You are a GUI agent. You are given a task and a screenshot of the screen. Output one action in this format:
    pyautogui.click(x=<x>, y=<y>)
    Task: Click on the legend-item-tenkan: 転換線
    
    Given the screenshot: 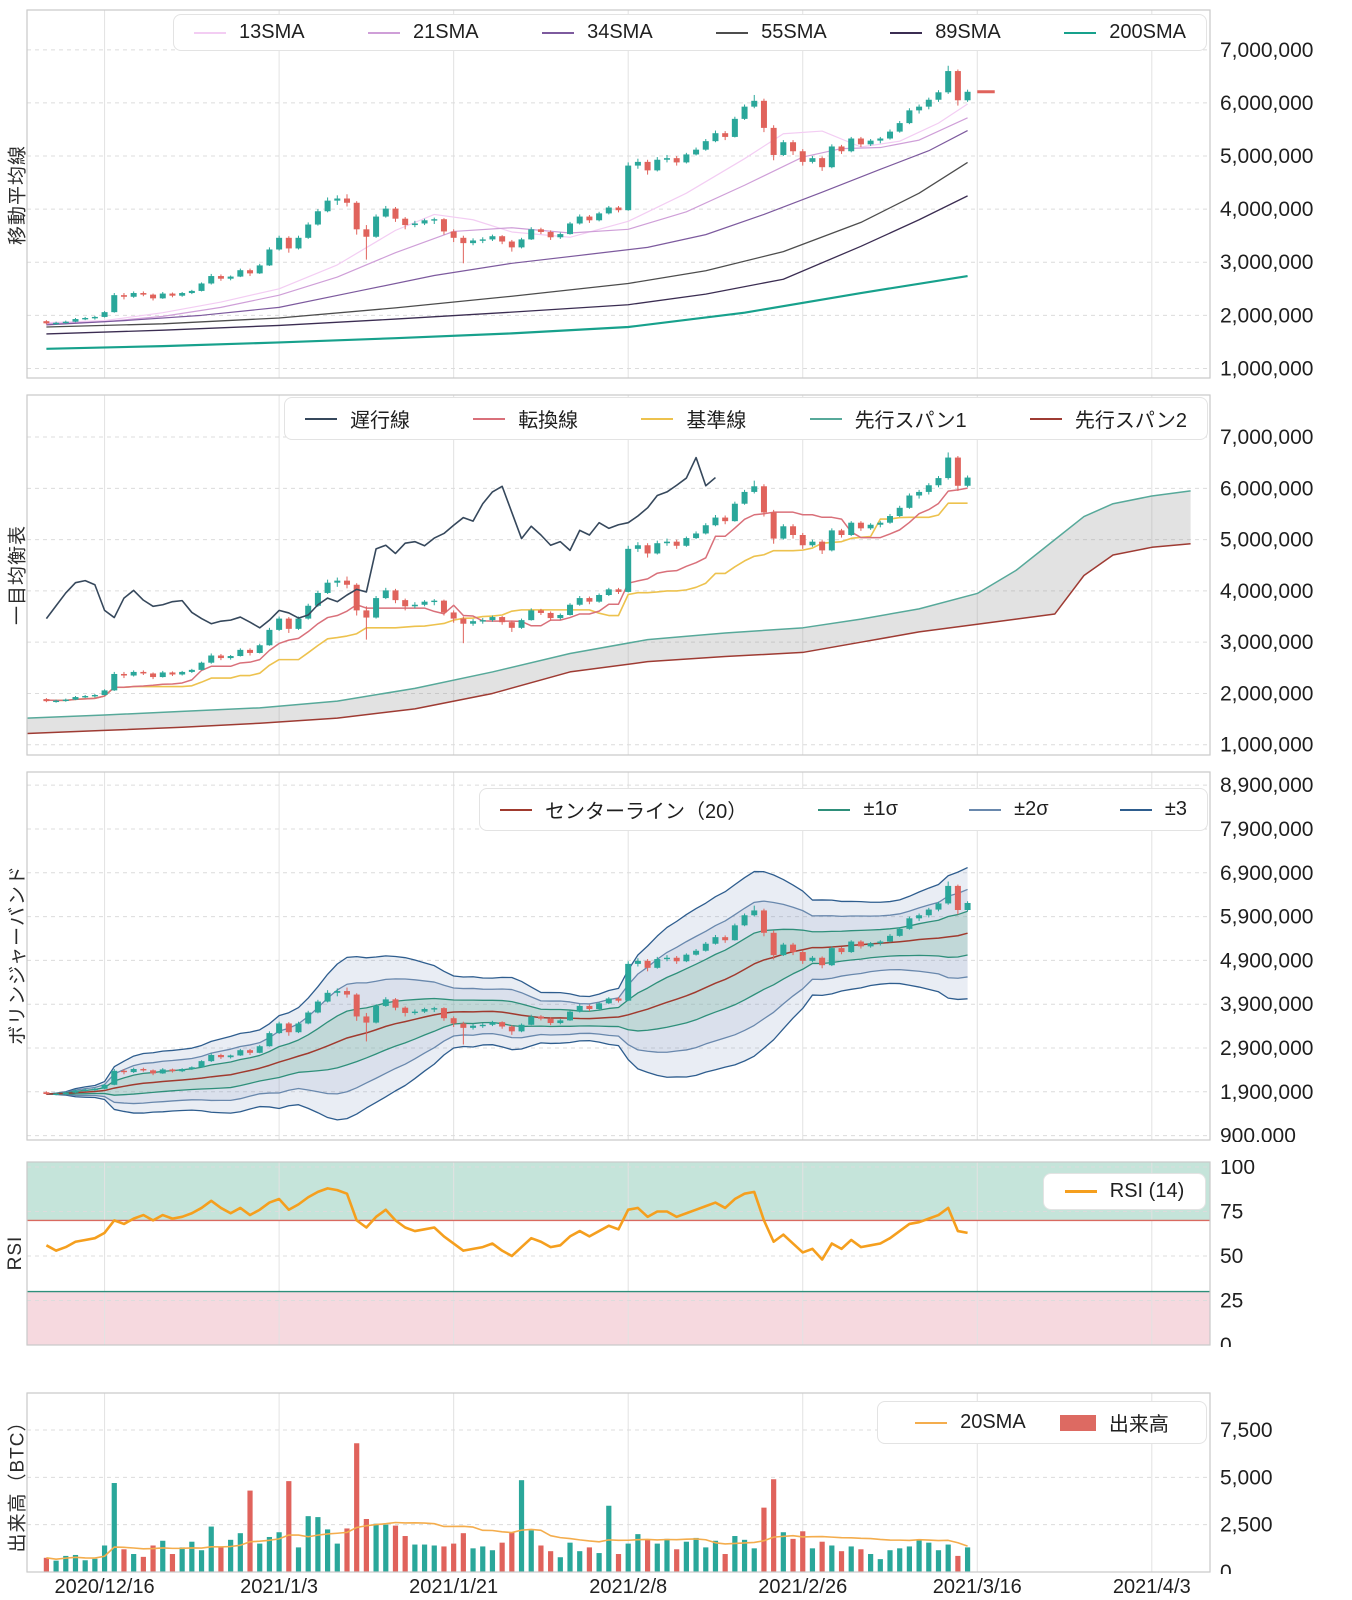 What is the action you would take?
    pyautogui.click(x=525, y=418)
    